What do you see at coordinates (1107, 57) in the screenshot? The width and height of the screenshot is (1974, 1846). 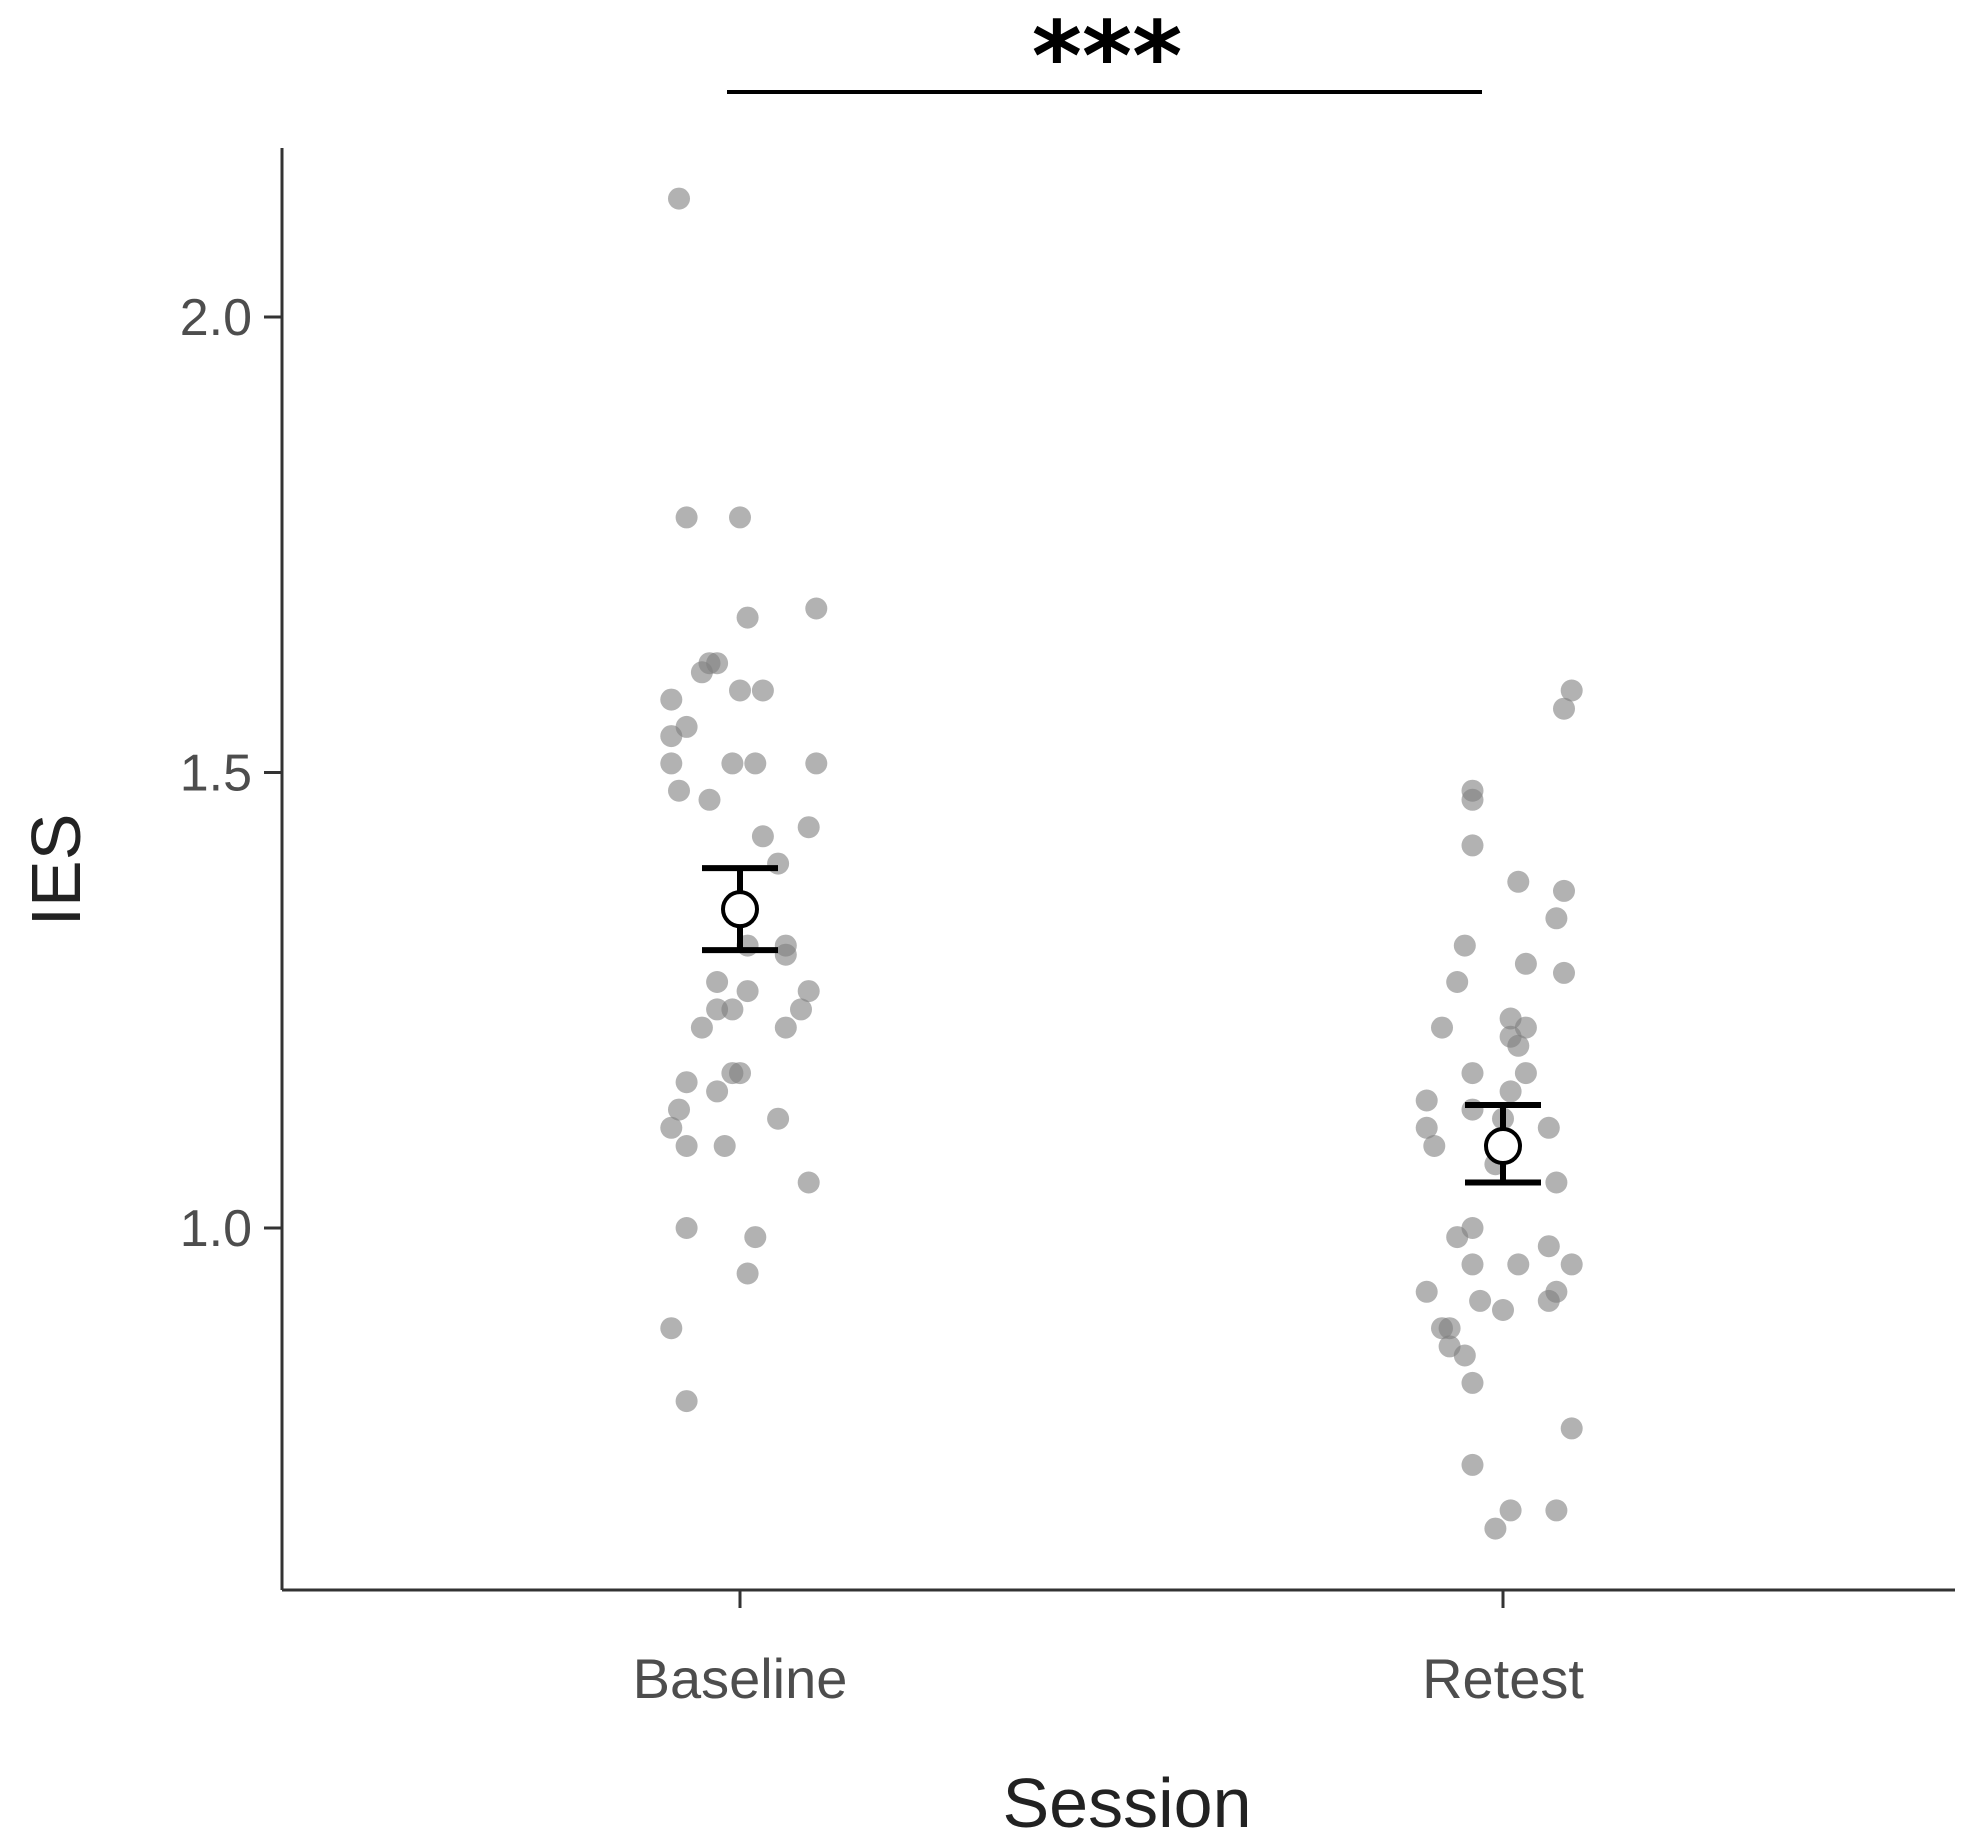 I see `significance-label: ***` at bounding box center [1107, 57].